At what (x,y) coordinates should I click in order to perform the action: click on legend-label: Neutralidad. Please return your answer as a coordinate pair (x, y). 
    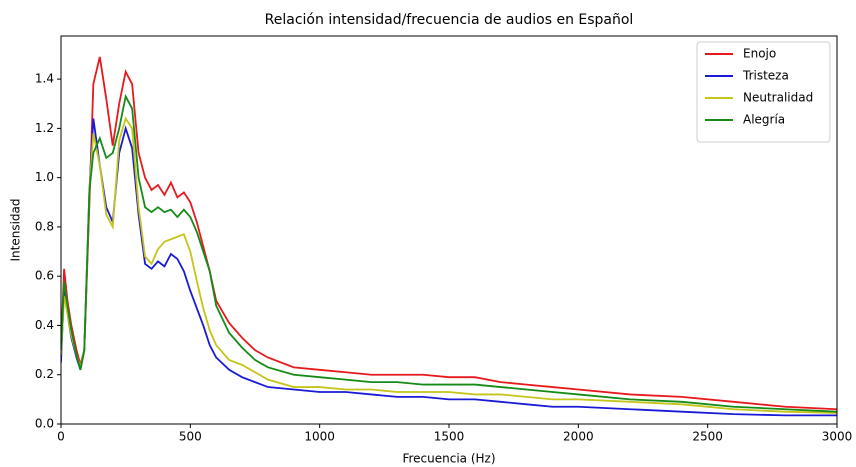
    Looking at the image, I should click on (778, 98).